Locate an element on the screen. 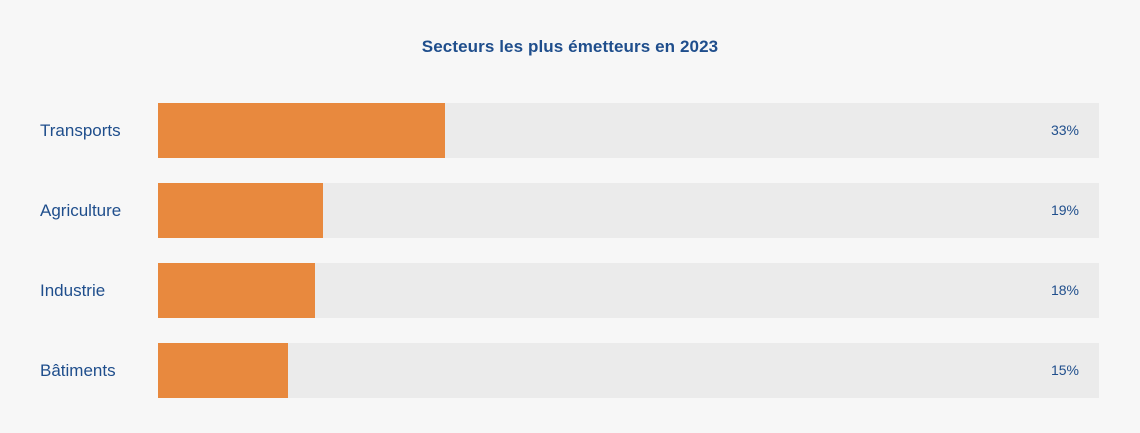 This screenshot has height=433, width=1140. category-label: Industrie is located at coordinates (73, 290).